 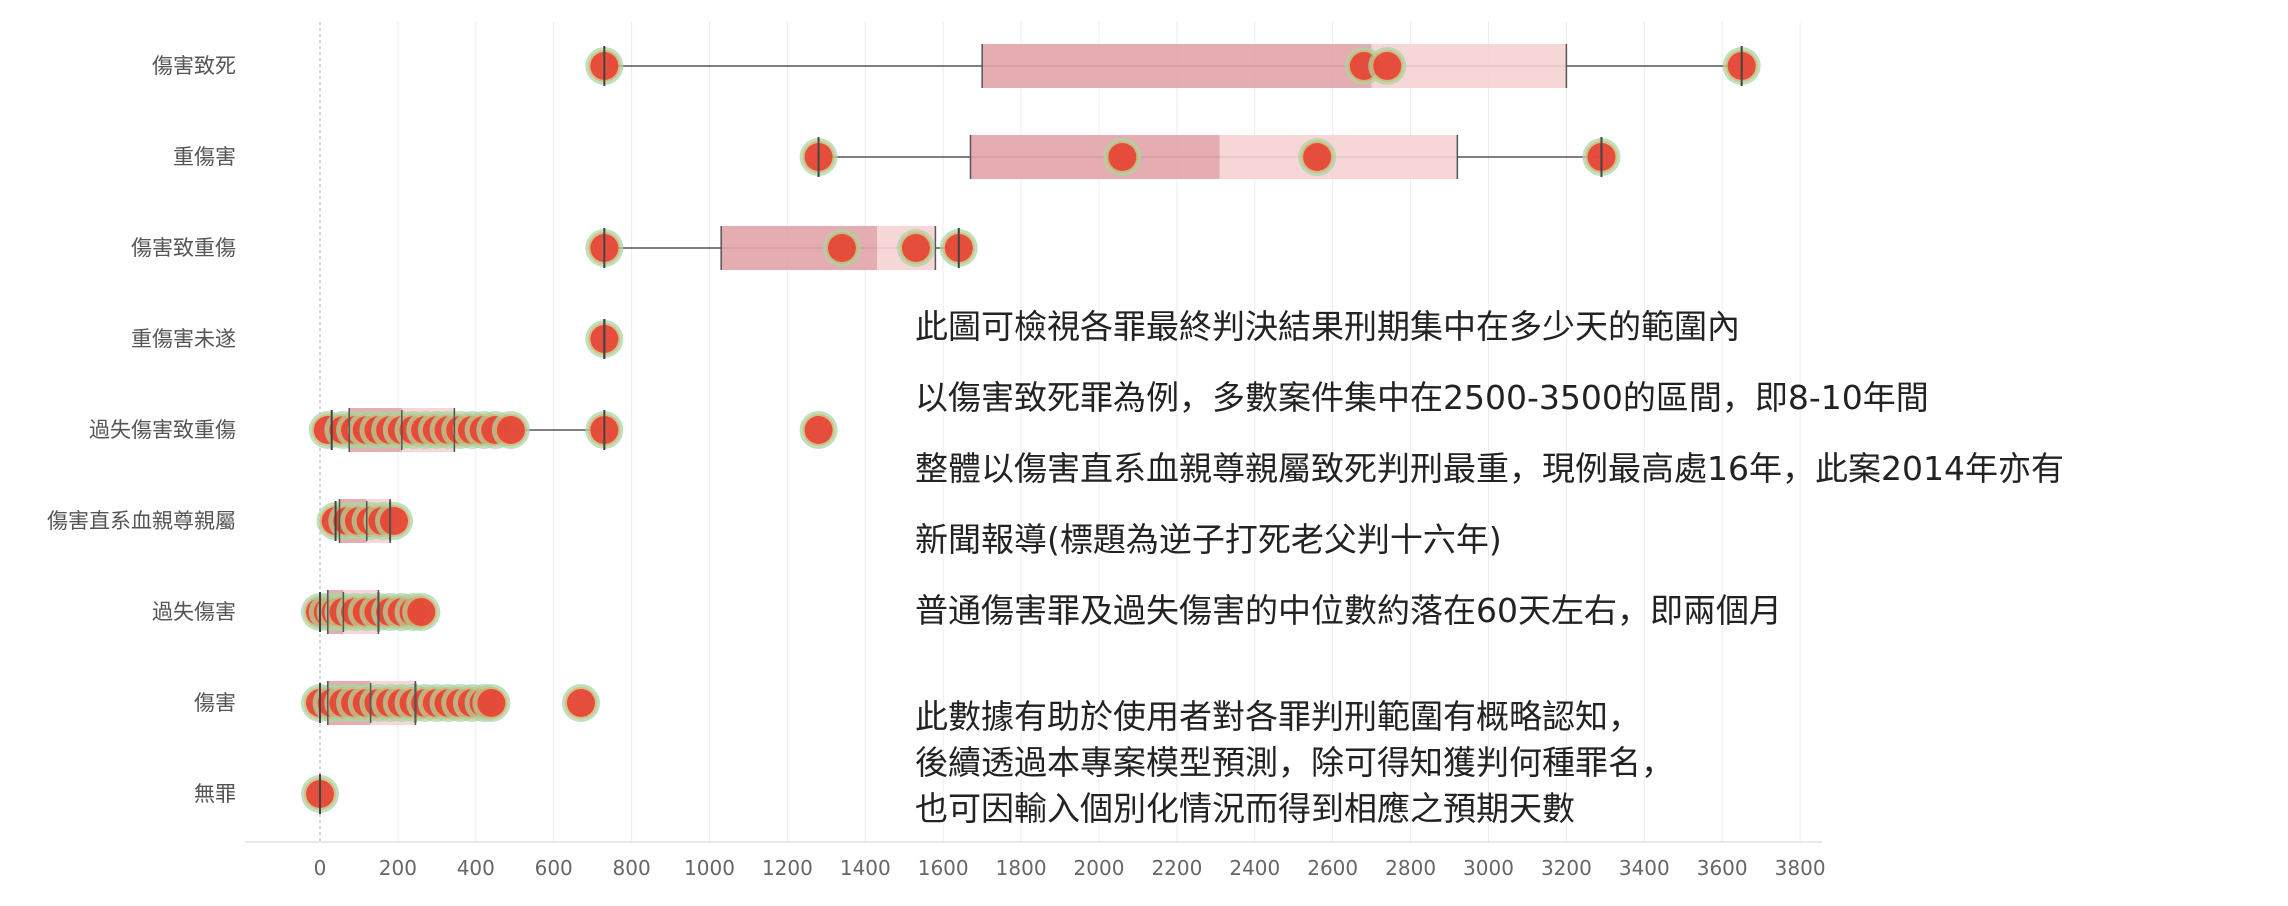 I want to click on category-label: 重傷害未遂, so click(x=183, y=339).